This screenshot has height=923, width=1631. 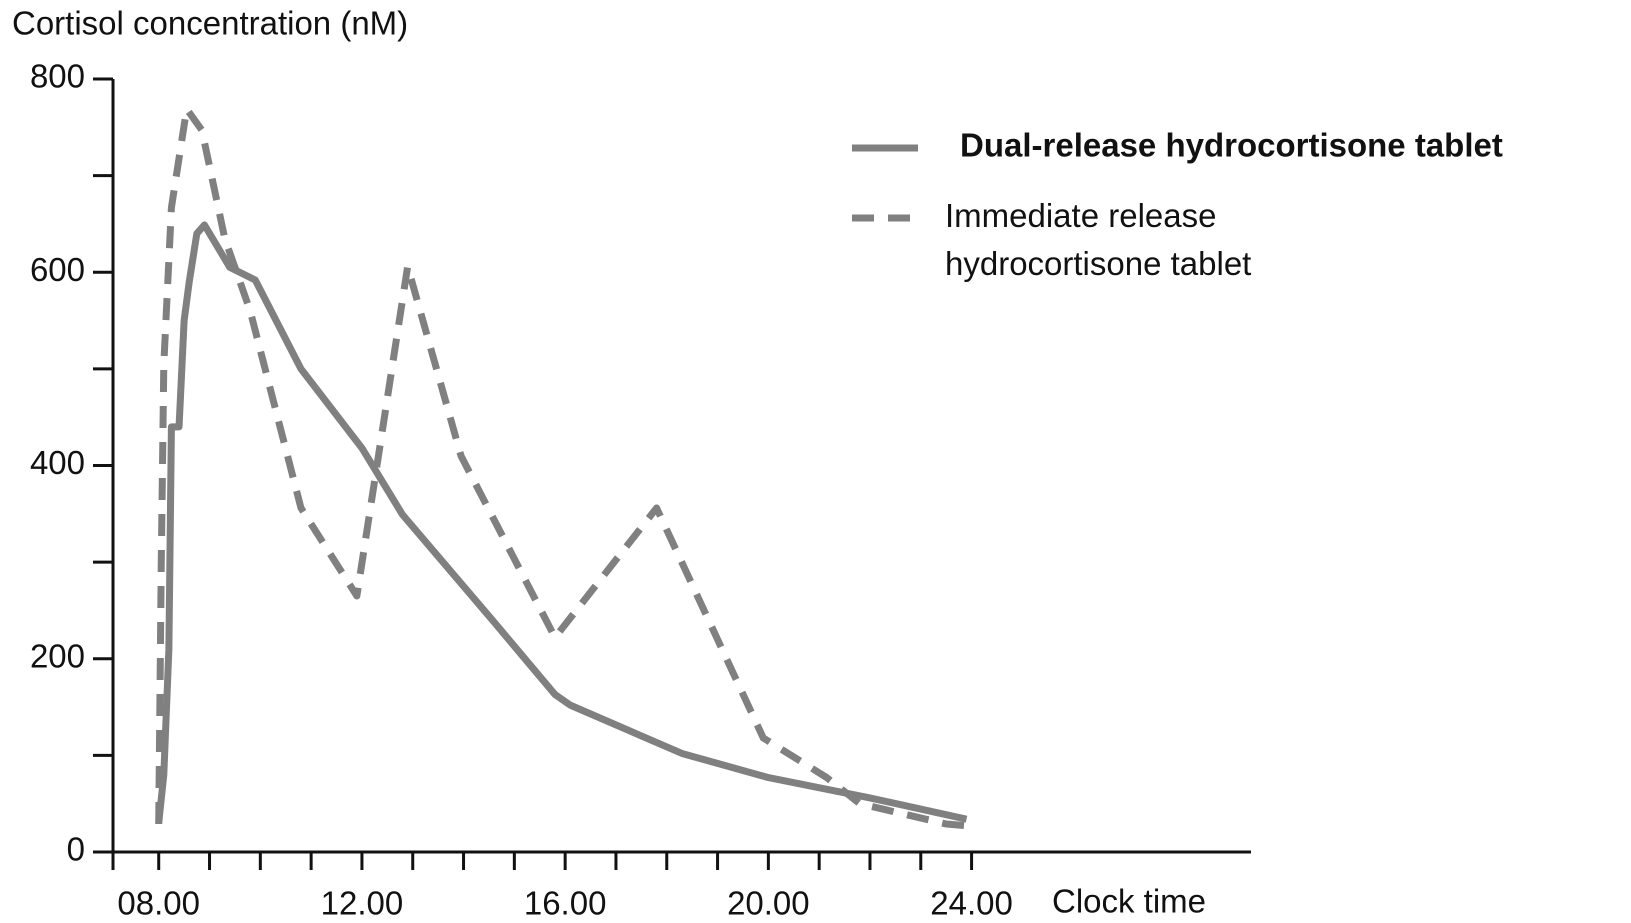 I want to click on y-tick-label: 400, so click(x=57, y=462).